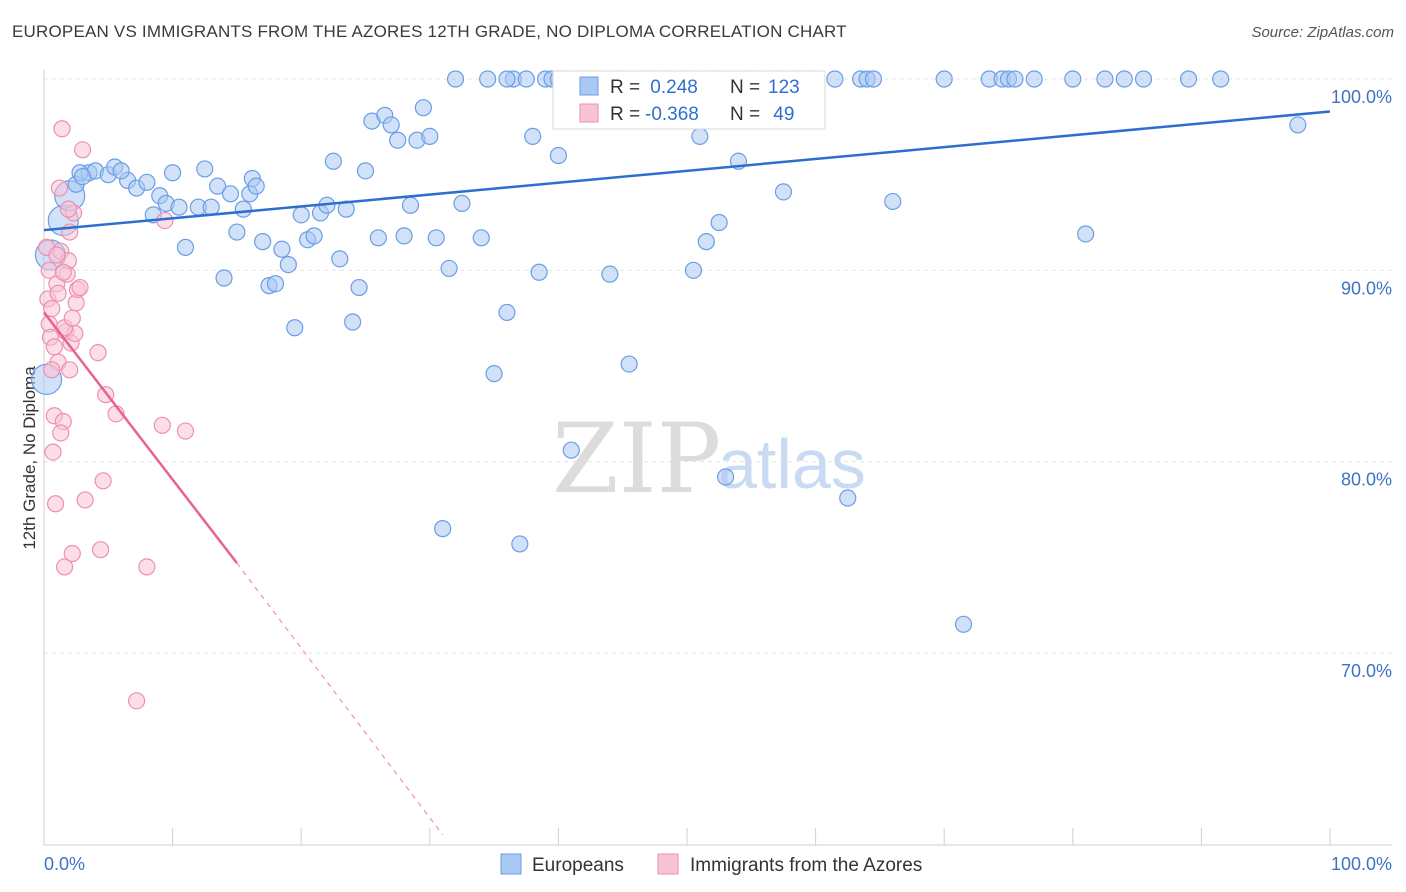 The width and height of the screenshot is (1406, 892). I want to click on x-ticks, so click(687, 836).